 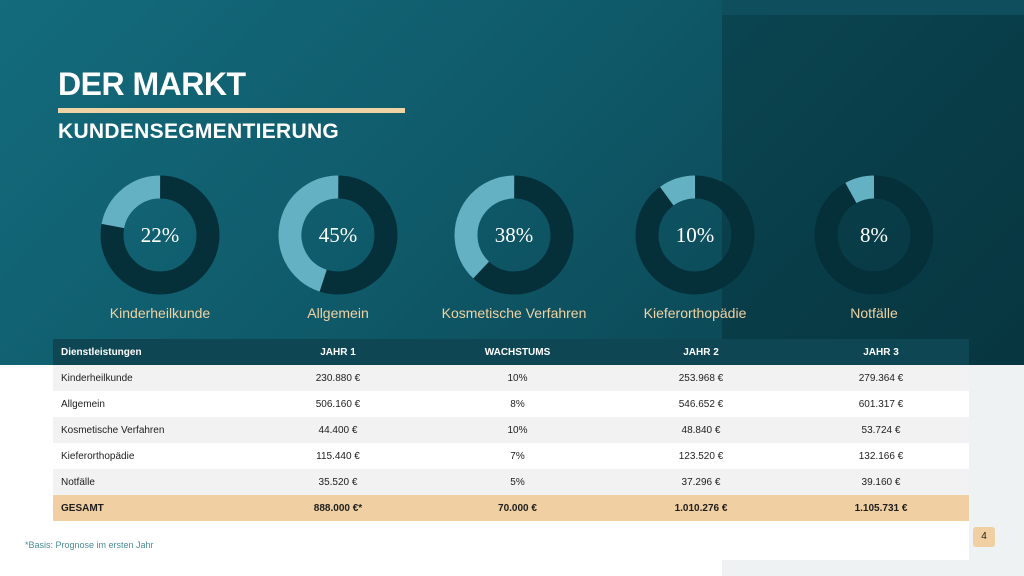 I want to click on title-underline, so click(x=231, y=110).